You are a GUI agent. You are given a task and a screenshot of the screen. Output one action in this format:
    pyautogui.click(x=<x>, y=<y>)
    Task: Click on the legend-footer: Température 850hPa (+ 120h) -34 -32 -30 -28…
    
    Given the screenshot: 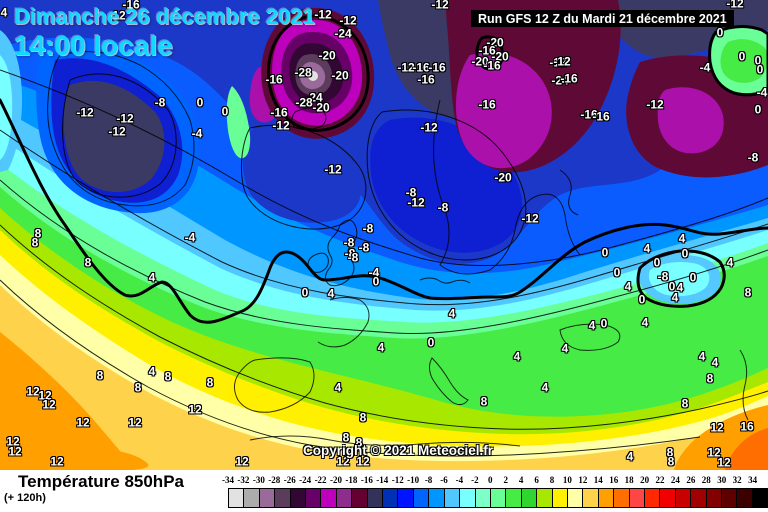 What is the action you would take?
    pyautogui.click(x=384, y=491)
    